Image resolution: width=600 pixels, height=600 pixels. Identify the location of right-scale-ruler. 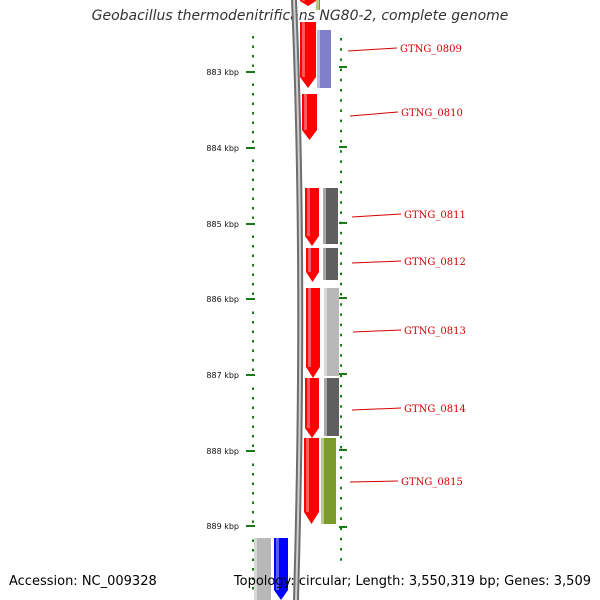
(343, 299).